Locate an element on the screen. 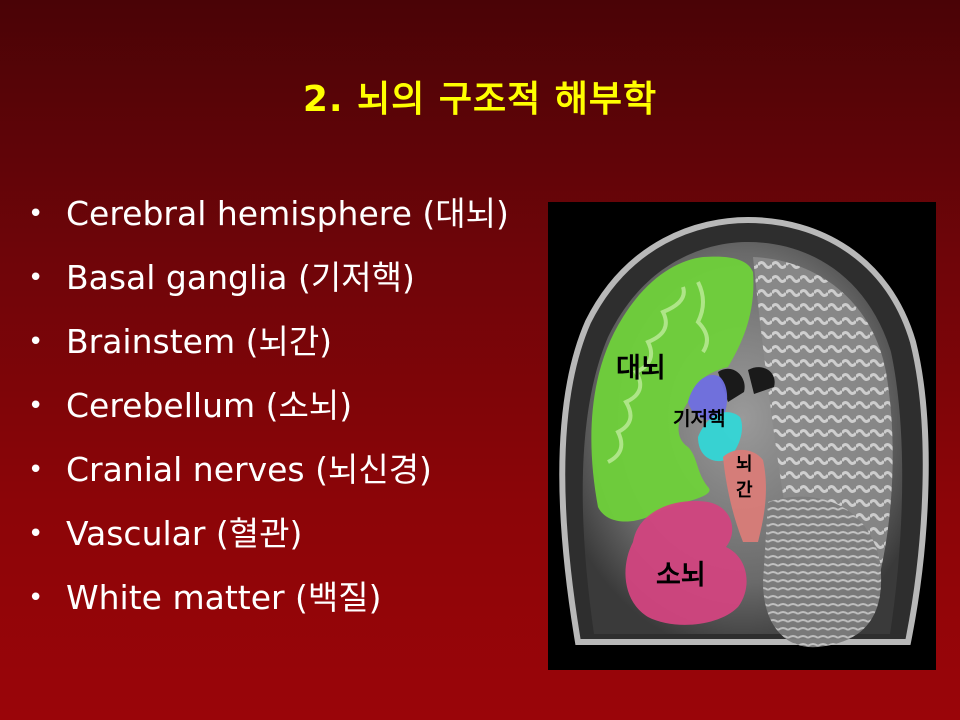 The height and width of the screenshot is (720, 960). list-item: • White matter (백질) is located at coordinates (268, 602).